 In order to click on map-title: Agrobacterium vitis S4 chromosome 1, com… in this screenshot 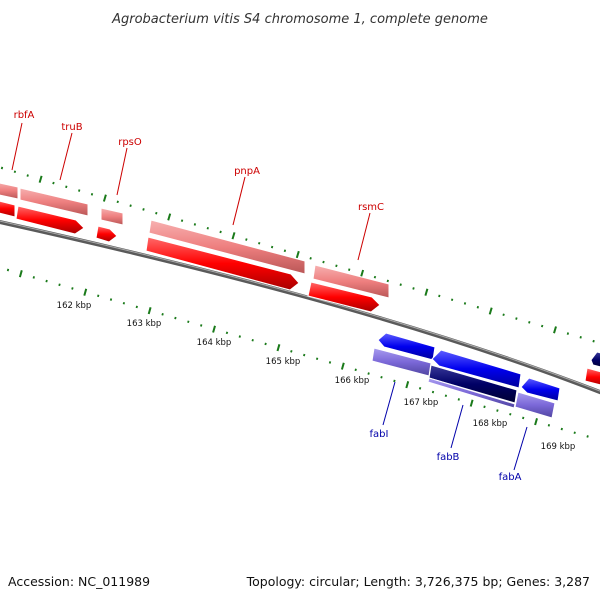, I will do `click(299, 19)`.